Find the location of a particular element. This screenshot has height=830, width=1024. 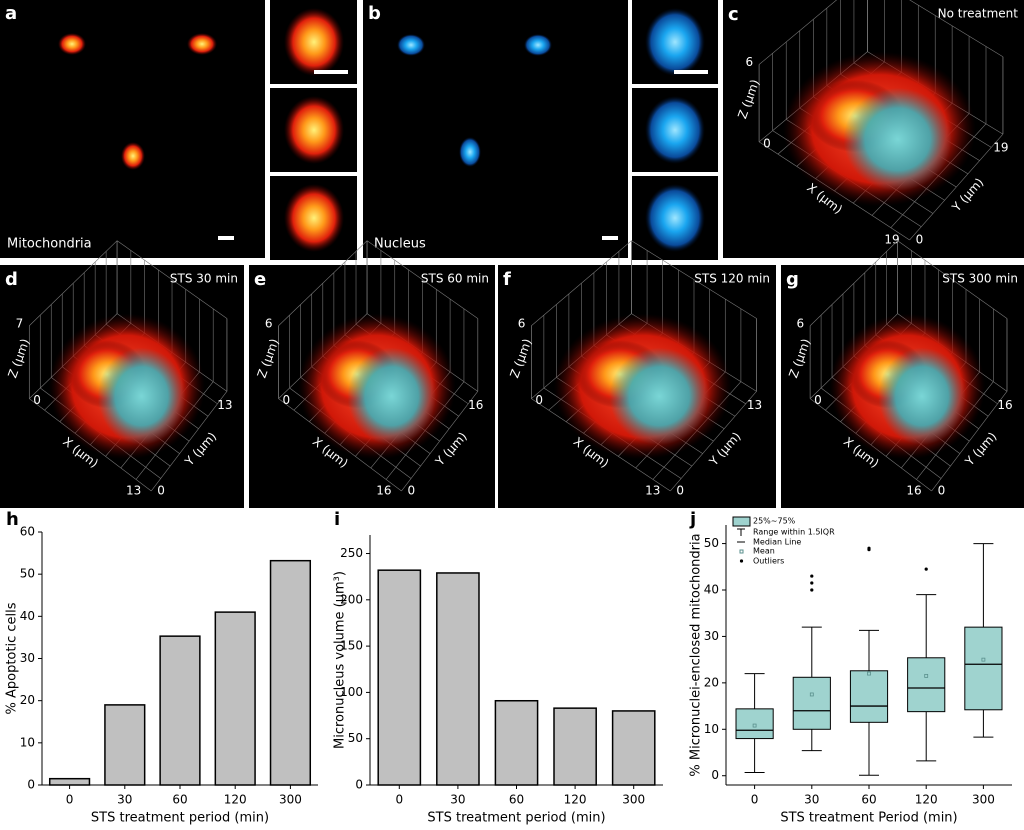

panel-text: STS 120 min is located at coordinates (732, 279).